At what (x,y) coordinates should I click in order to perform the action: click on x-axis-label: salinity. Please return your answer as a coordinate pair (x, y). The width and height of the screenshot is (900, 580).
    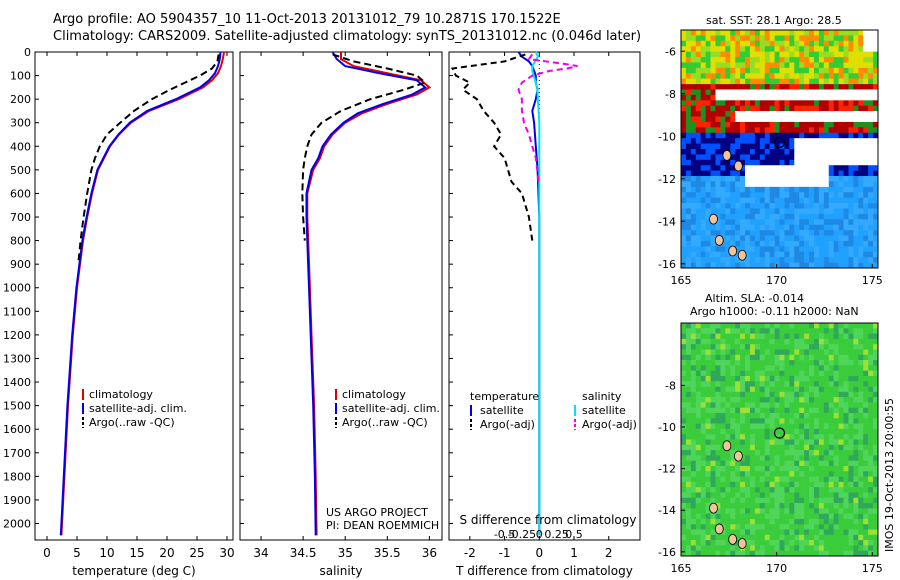
    Looking at the image, I should click on (340, 571).